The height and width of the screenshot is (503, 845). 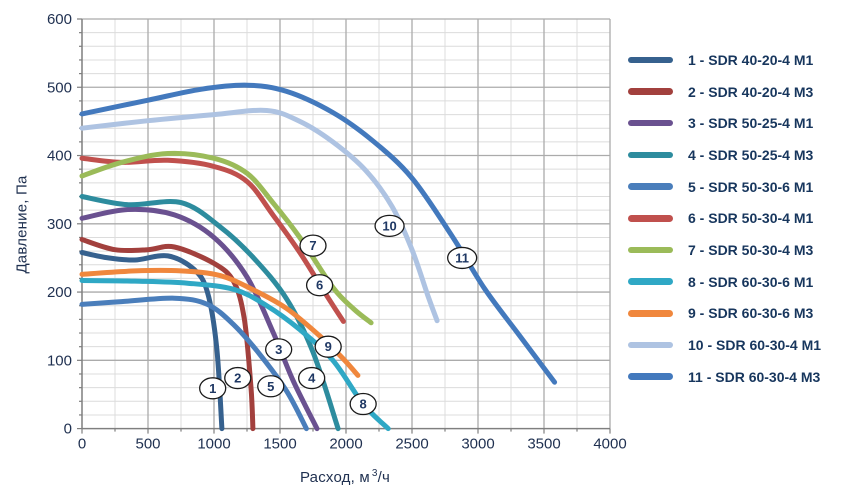 I want to click on curve-marker-number: 1, so click(x=212, y=388).